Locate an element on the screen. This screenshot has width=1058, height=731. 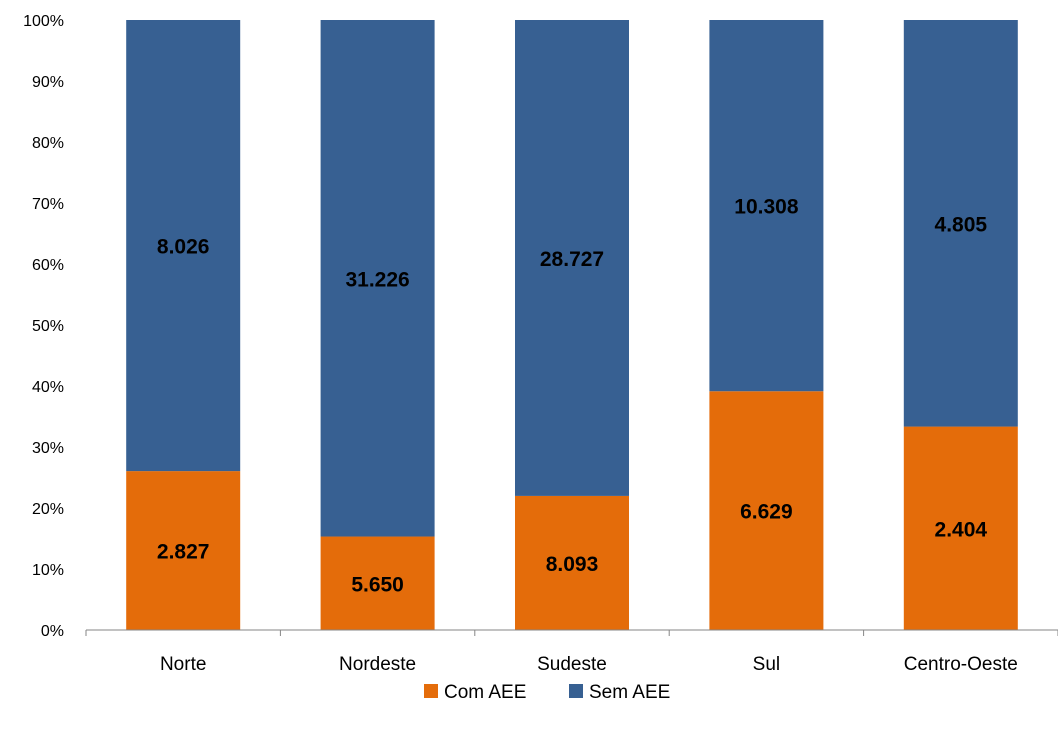
y-tick-label: 50% is located at coordinates (48, 326).